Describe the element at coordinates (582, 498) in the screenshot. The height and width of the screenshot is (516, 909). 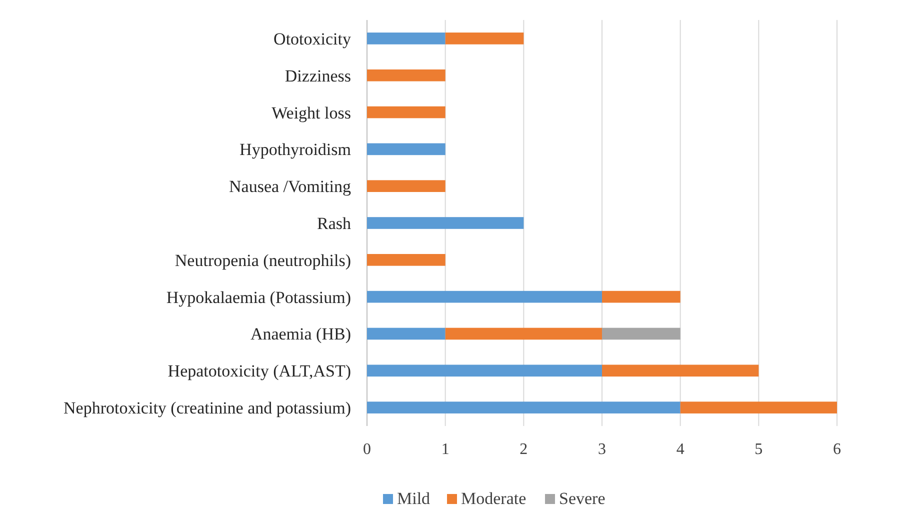
I see `legend-label: Severe` at that location.